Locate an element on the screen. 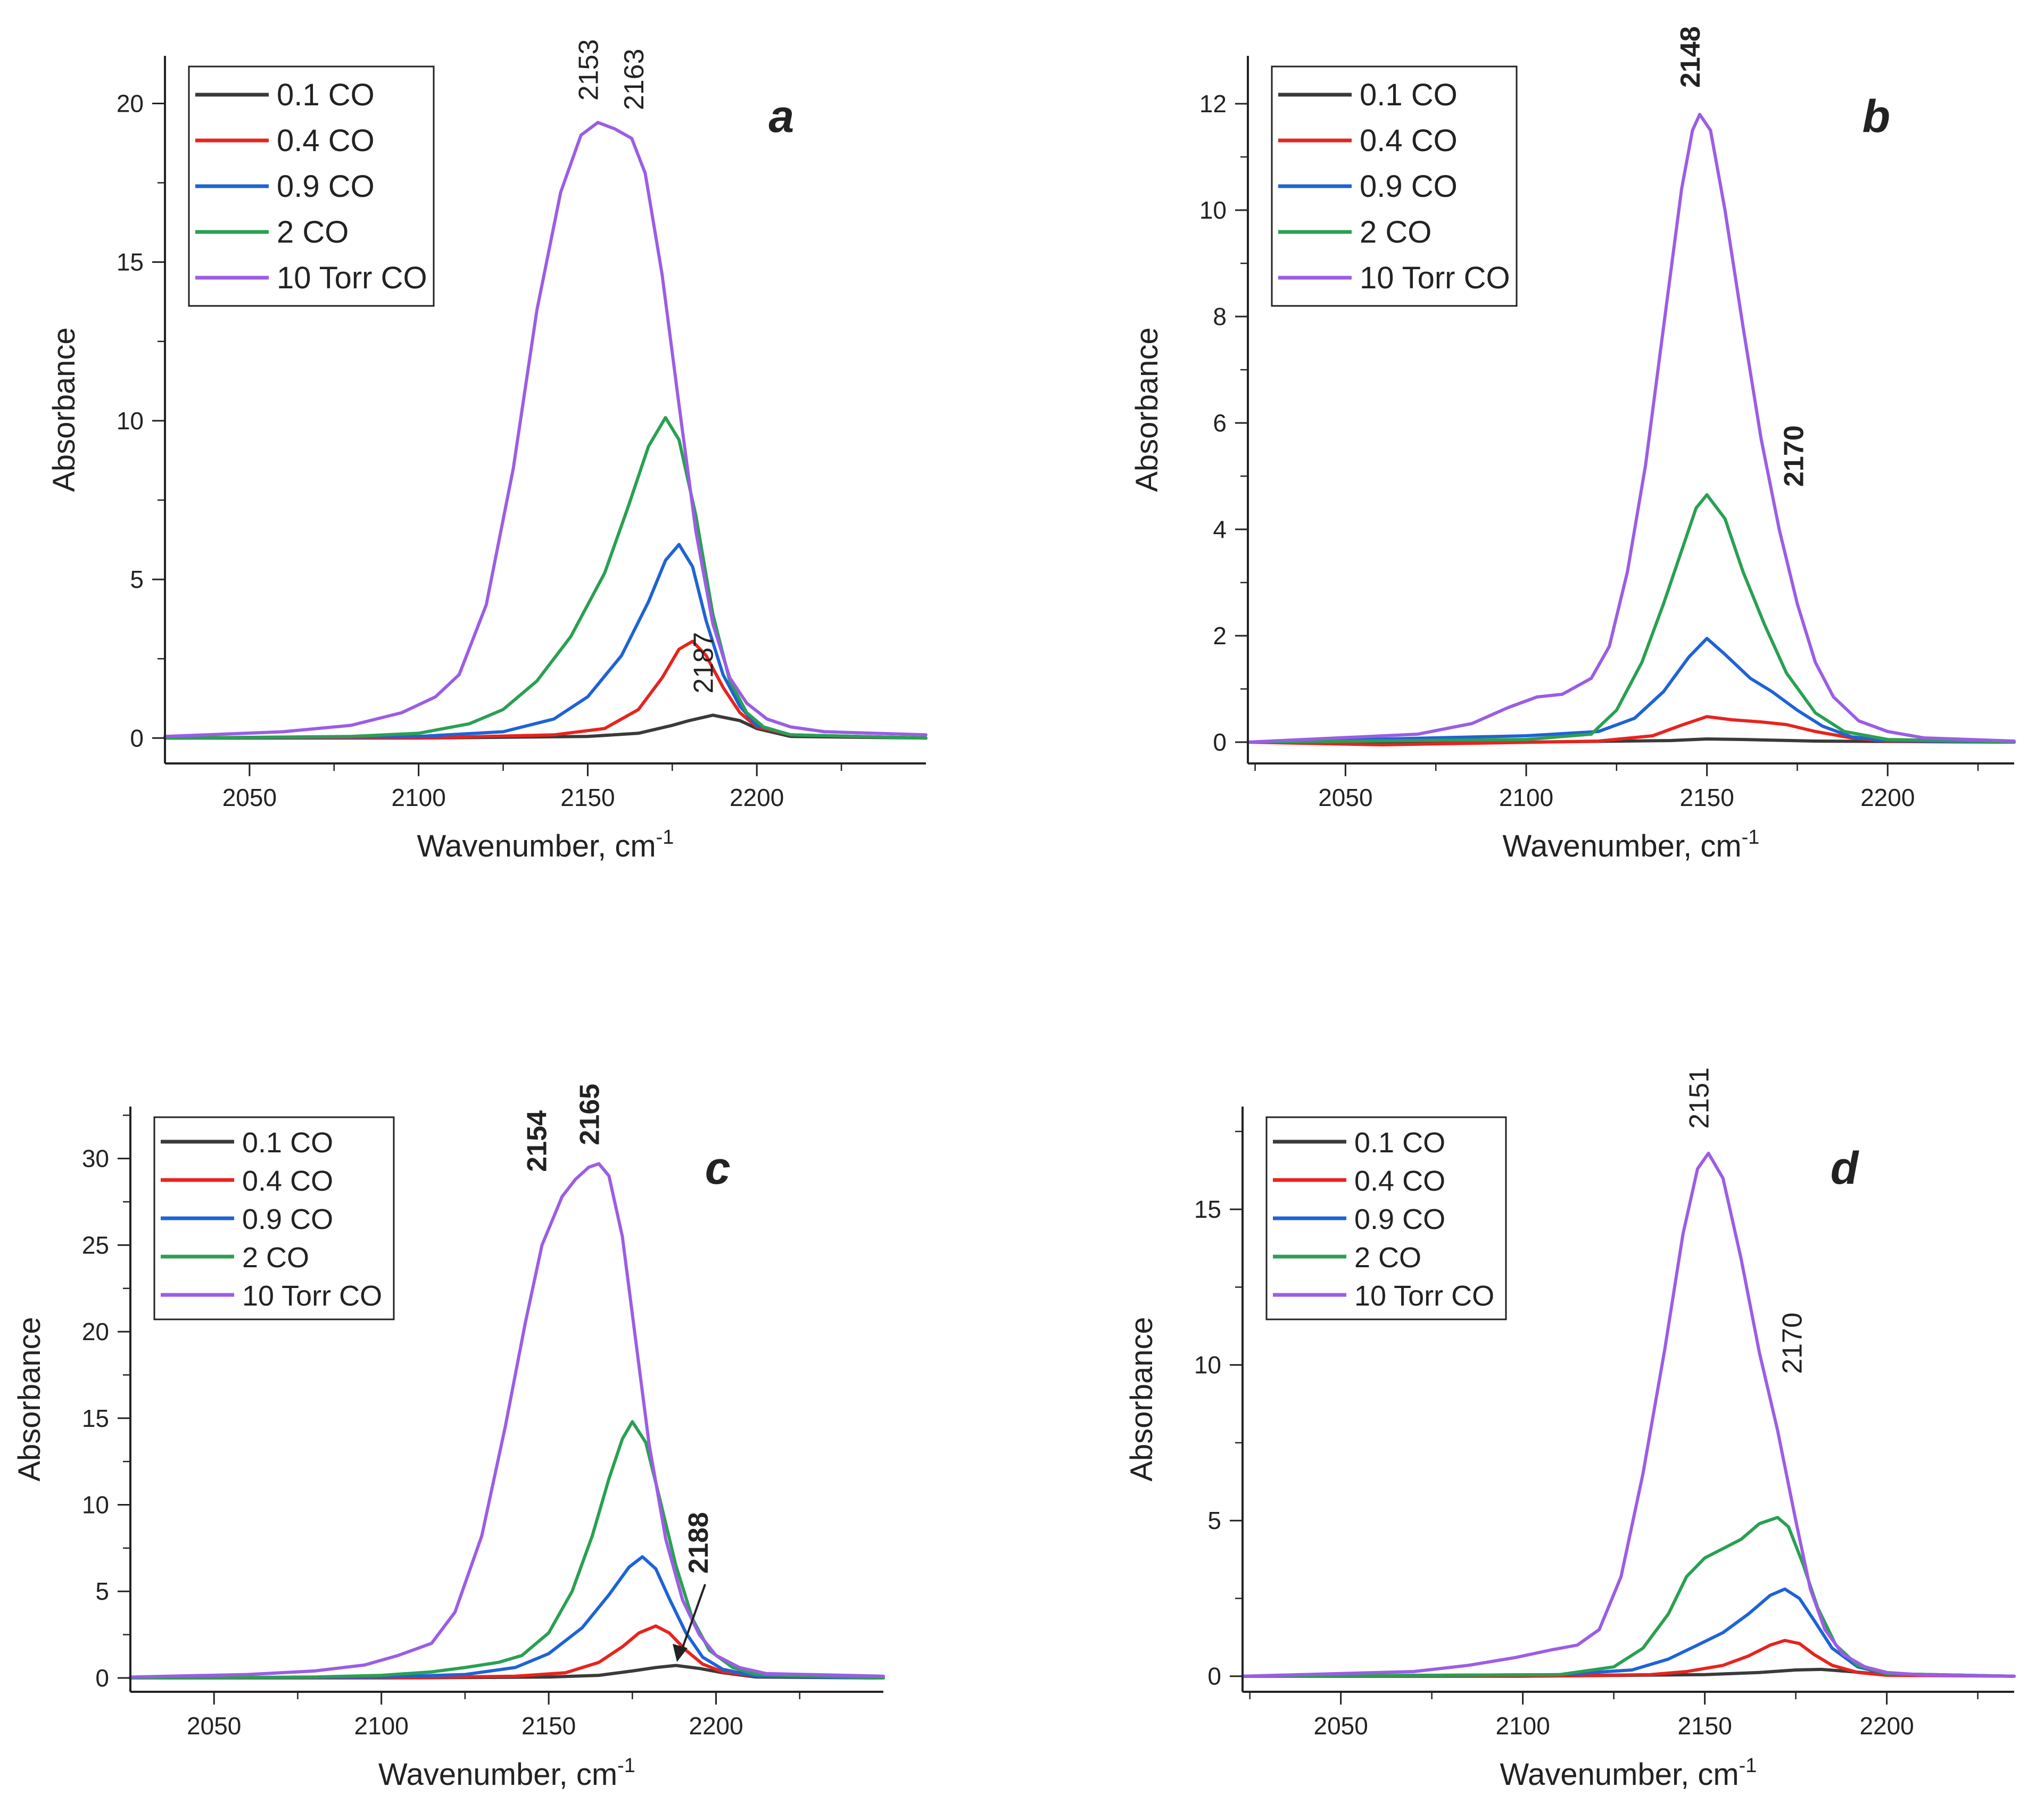  peak-annotation: 2187 is located at coordinates (704, 663).